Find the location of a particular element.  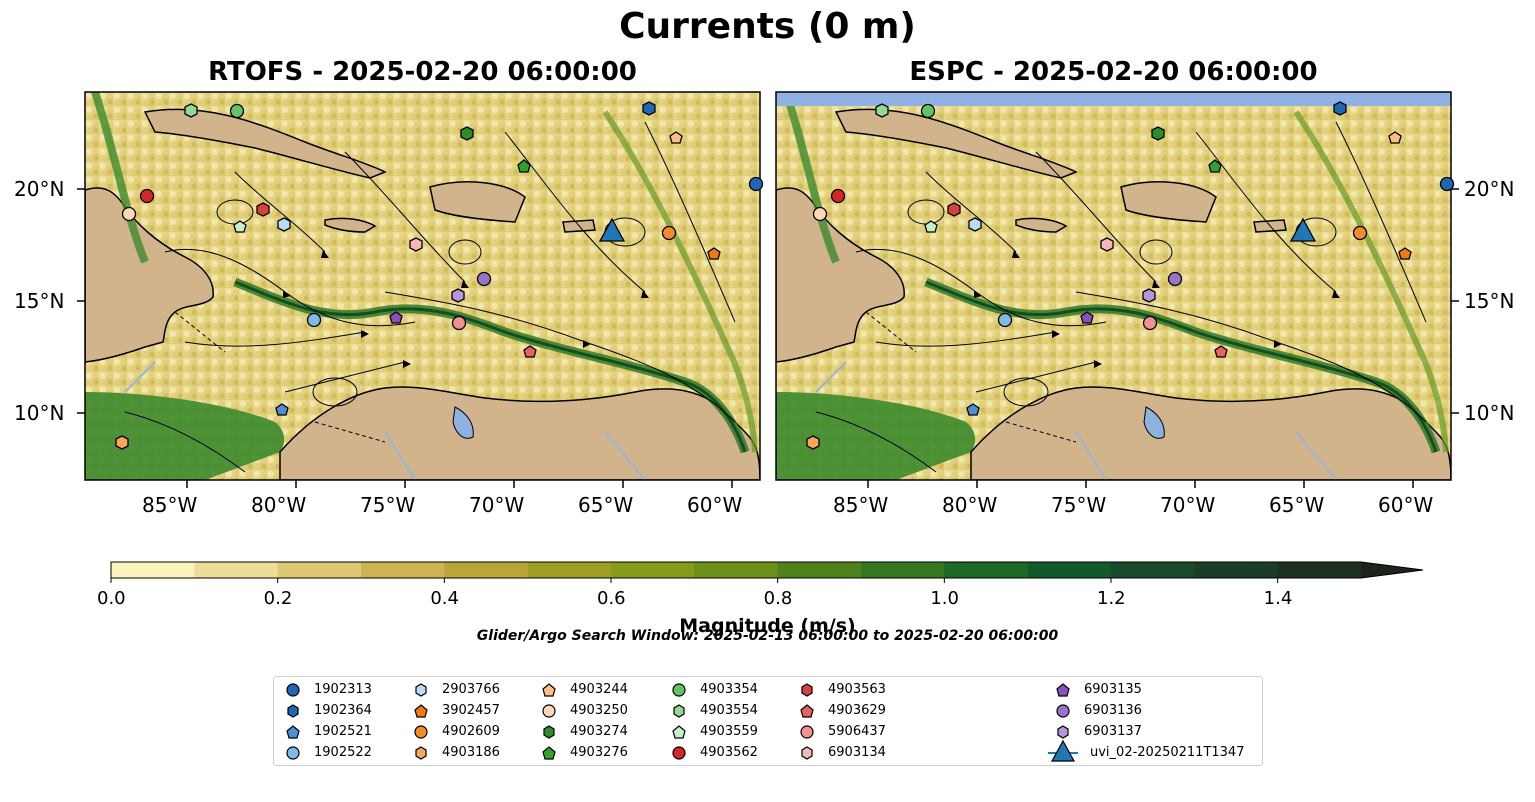

legend-label: 4903563 is located at coordinates (857, 689).